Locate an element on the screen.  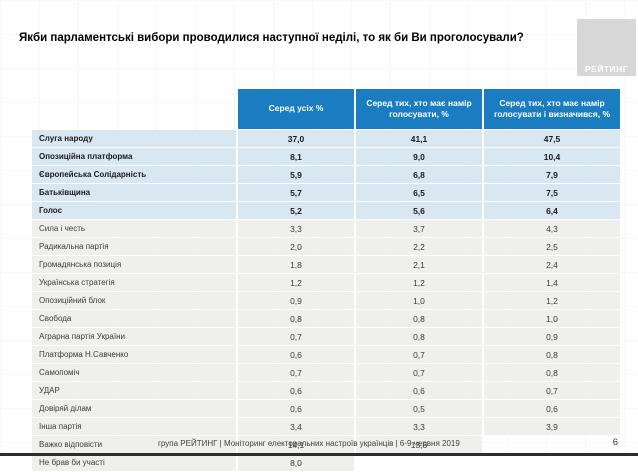
table-row: Інша партія 3,4 3,3 3,9 is located at coordinates (326, 426).